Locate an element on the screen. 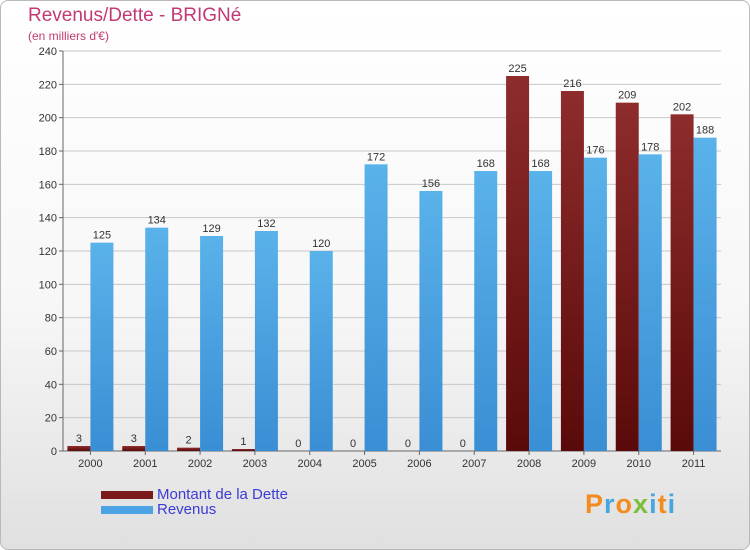  x-tick-label: 2001 is located at coordinates (145, 464).